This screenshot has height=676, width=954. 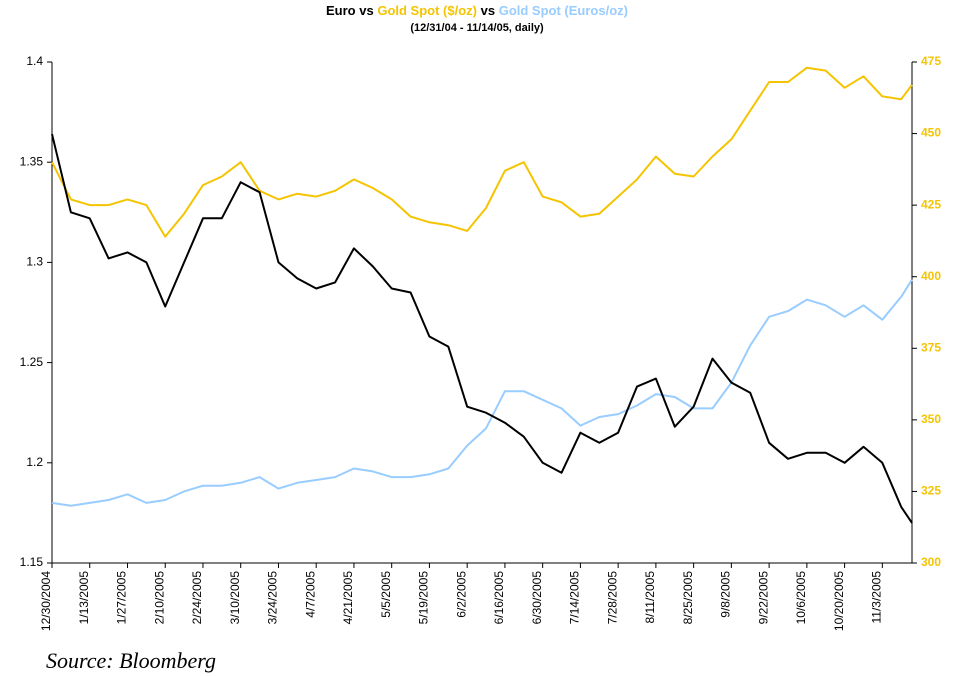 What do you see at coordinates (32, 161) in the screenshot?
I see `y-tick-label: 1.35` at bounding box center [32, 161].